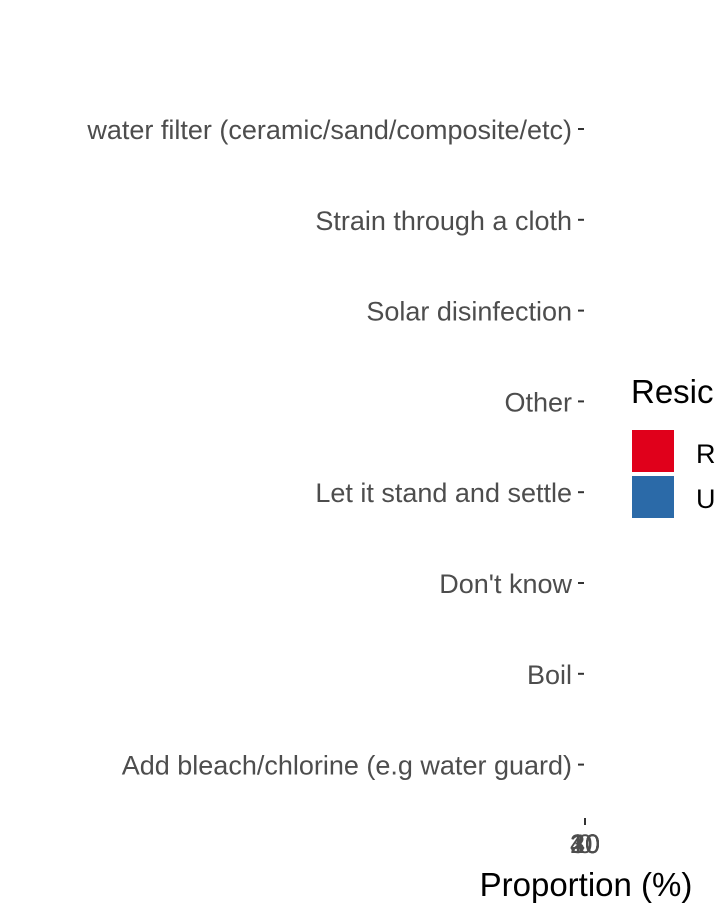  Describe the element at coordinates (469, 312) in the screenshot. I see `category-label-solar-disinfection: Solar disinfection` at that location.